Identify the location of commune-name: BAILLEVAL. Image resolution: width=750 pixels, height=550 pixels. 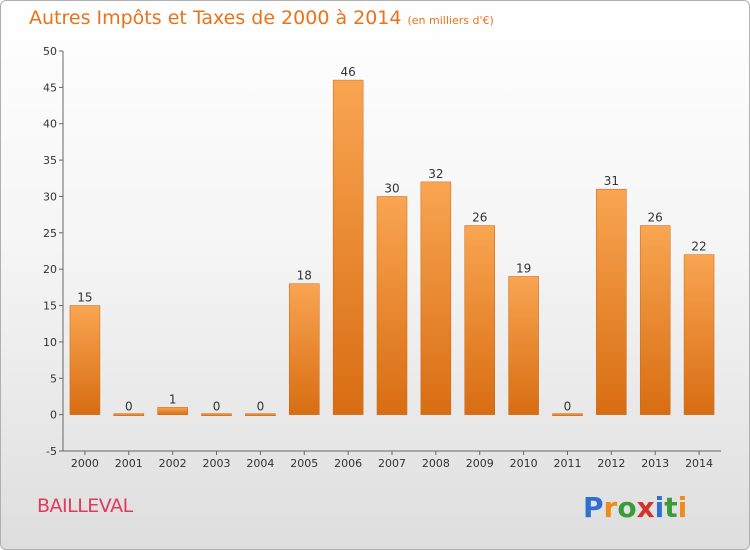
(85, 506).